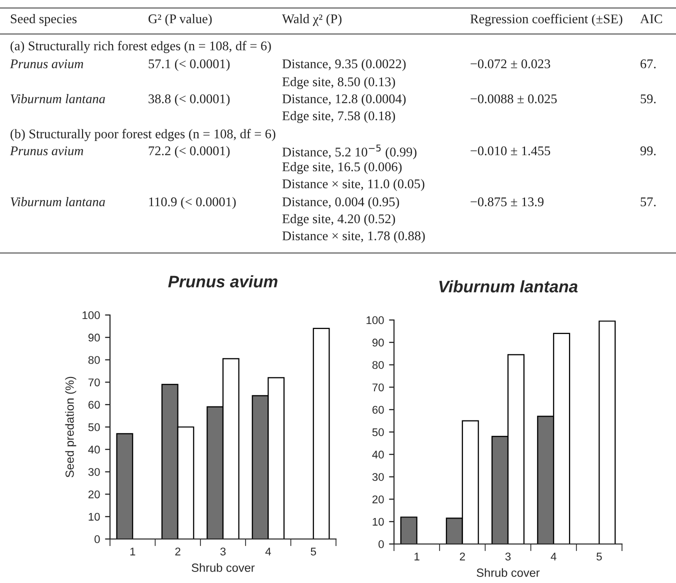 The width and height of the screenshot is (676, 583). What do you see at coordinates (43, 20) in the screenshot?
I see `text: Seed species` at bounding box center [43, 20].